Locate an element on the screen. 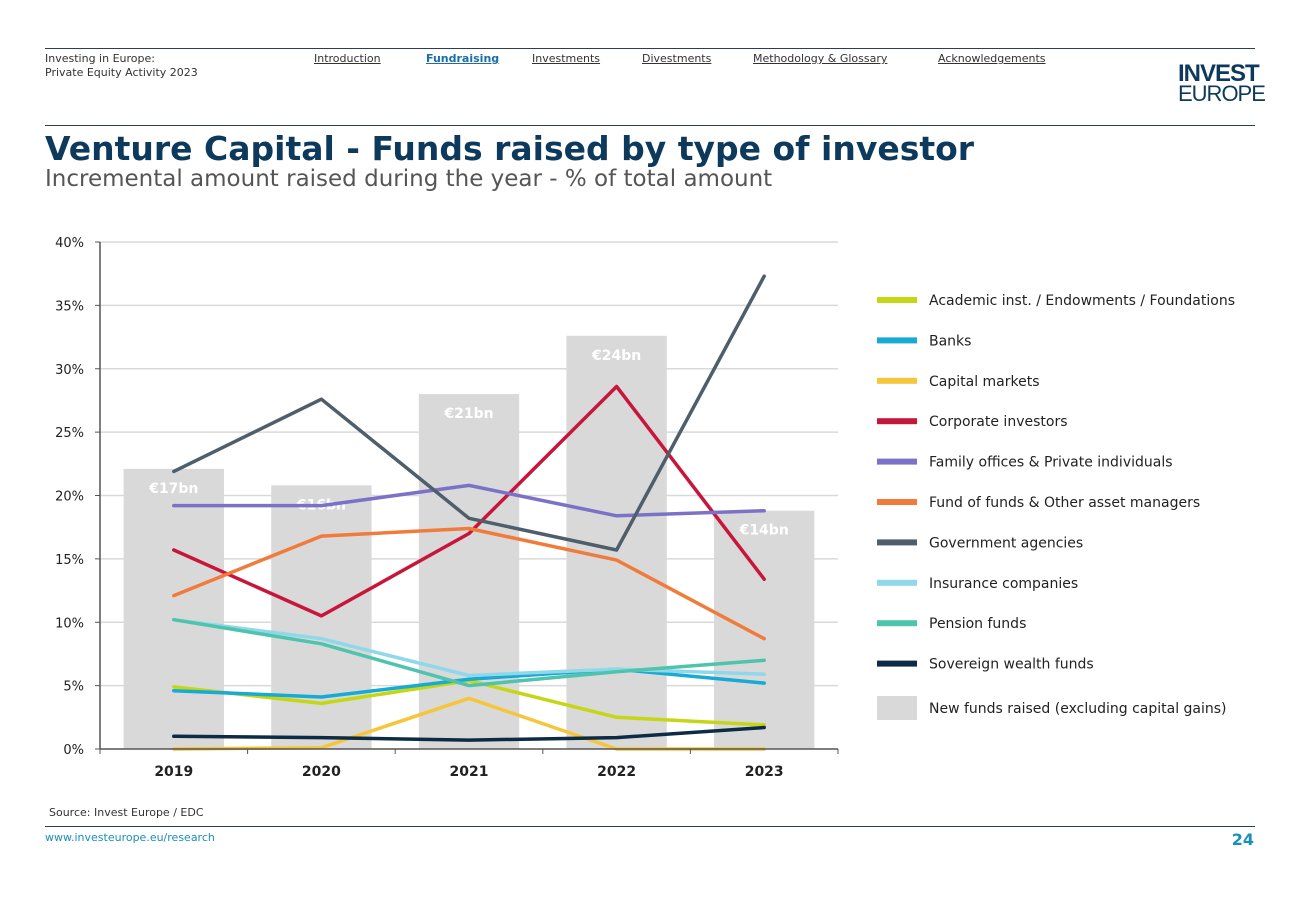  series-line-insurance-companies is located at coordinates (469, 647).